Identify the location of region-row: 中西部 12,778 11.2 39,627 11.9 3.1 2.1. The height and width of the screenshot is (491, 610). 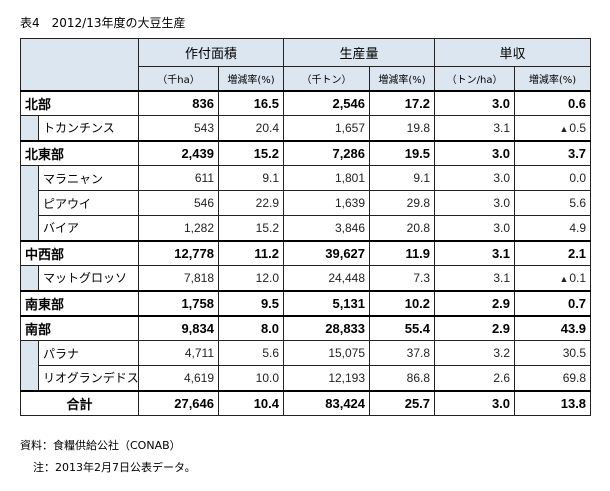
(306, 252).